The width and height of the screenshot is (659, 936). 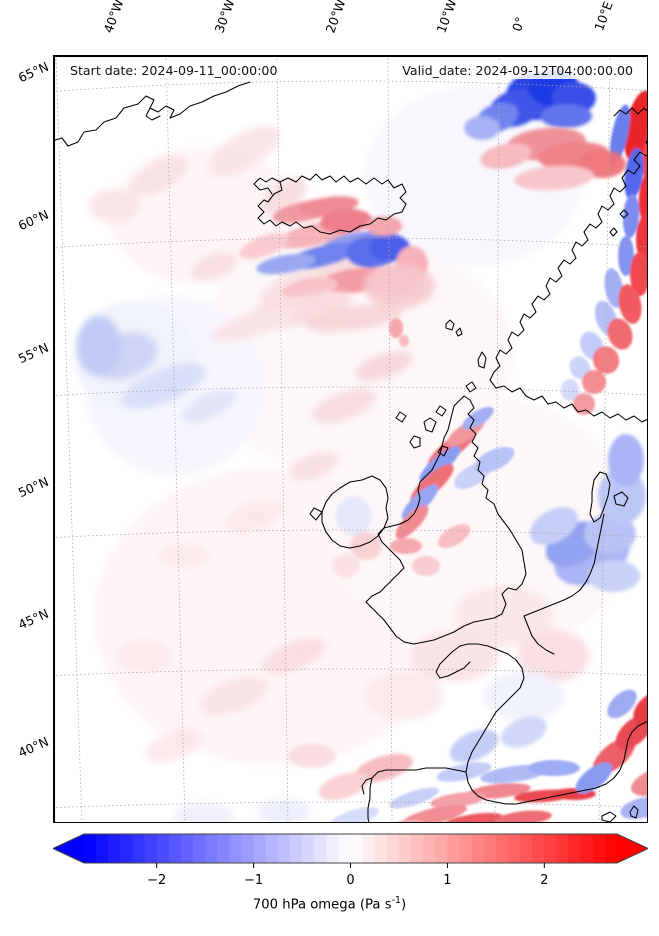 What do you see at coordinates (447, 880) in the screenshot?
I see `colorbar-tick-label-3: 1` at bounding box center [447, 880].